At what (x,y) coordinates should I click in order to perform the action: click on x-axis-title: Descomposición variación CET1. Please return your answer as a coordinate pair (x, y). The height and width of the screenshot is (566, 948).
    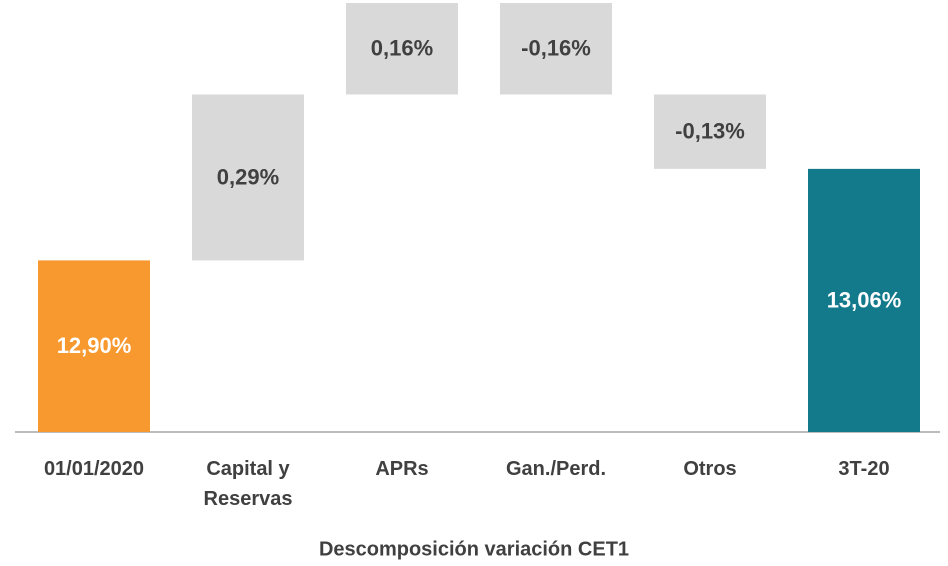
    Looking at the image, I should click on (474, 549).